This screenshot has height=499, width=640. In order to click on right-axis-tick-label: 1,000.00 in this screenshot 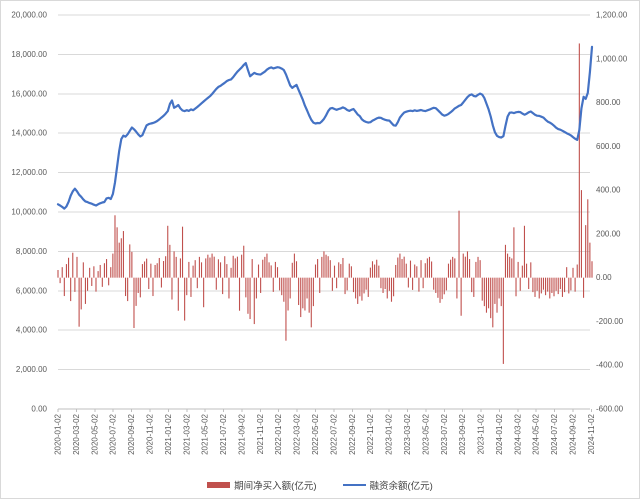, I will do `click(612, 58)`.